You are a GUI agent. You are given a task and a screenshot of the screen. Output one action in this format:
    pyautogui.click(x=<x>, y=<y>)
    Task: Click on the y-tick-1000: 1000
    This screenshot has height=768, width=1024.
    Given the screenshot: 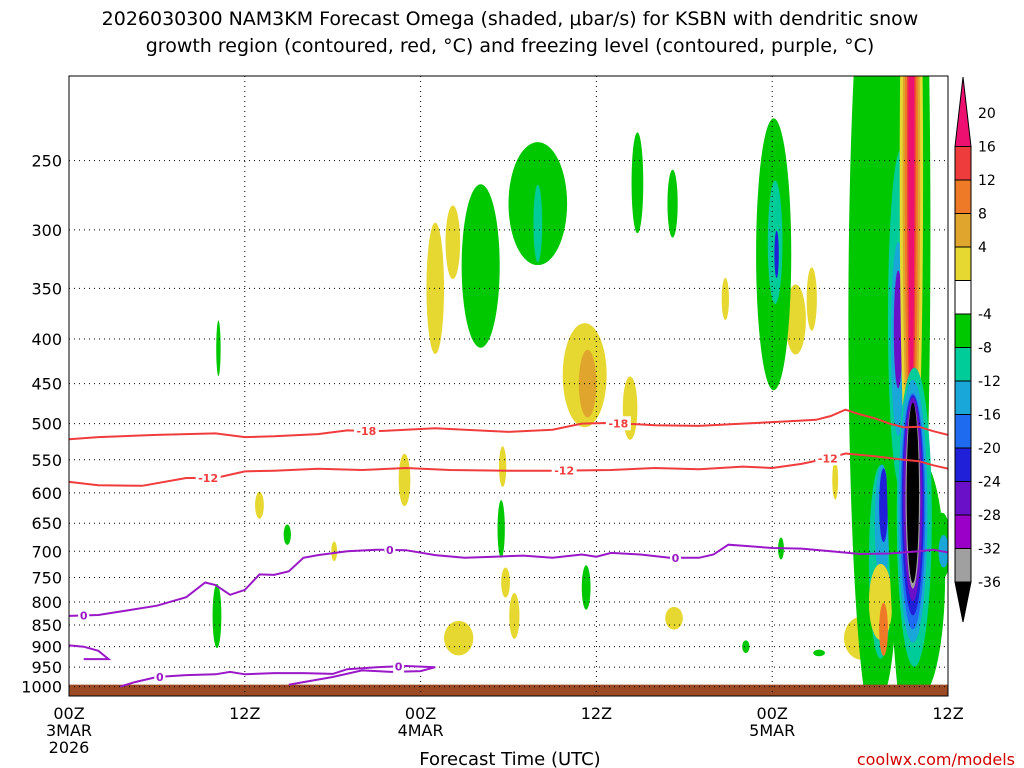 What is the action you would take?
    pyautogui.click(x=41, y=687)
    